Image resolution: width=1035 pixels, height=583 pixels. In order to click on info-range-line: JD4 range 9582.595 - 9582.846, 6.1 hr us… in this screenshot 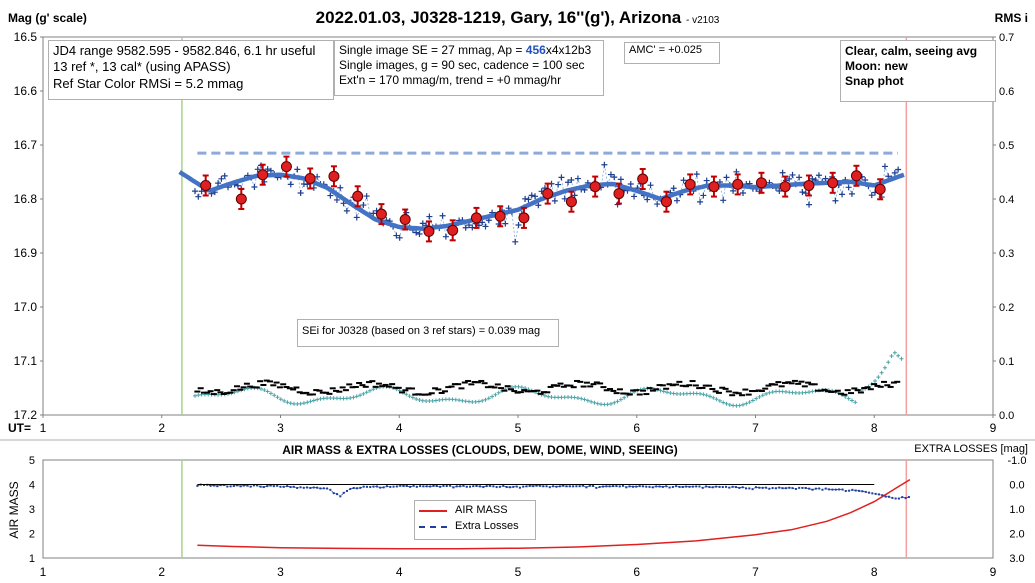, I will do `click(184, 50)`.